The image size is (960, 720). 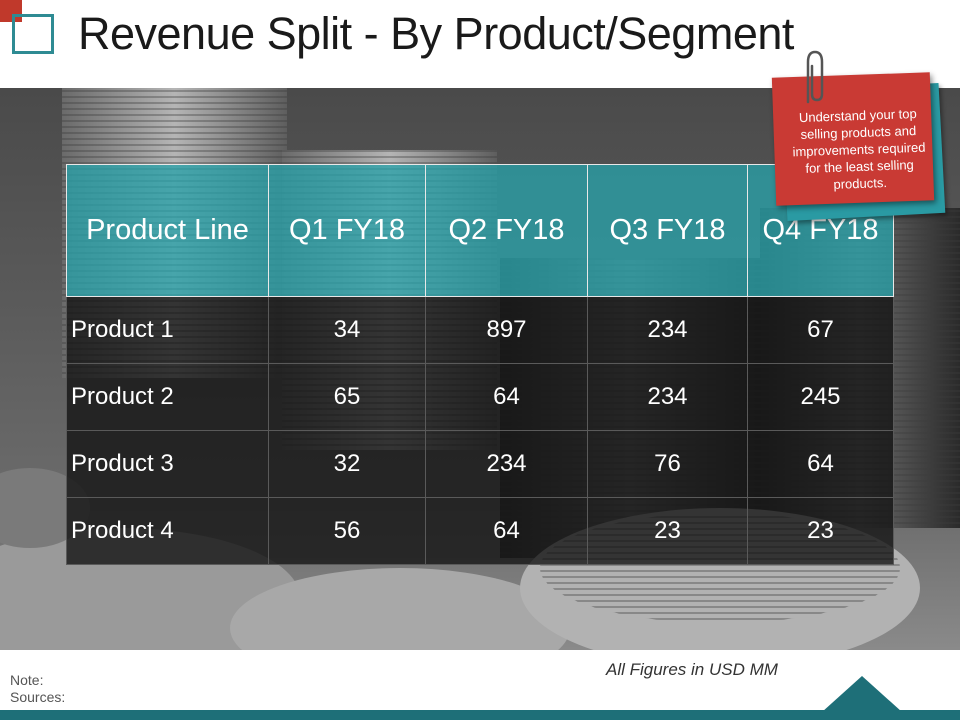 I want to click on table-row: Product 4 56 64 23 23, so click(x=480, y=531).